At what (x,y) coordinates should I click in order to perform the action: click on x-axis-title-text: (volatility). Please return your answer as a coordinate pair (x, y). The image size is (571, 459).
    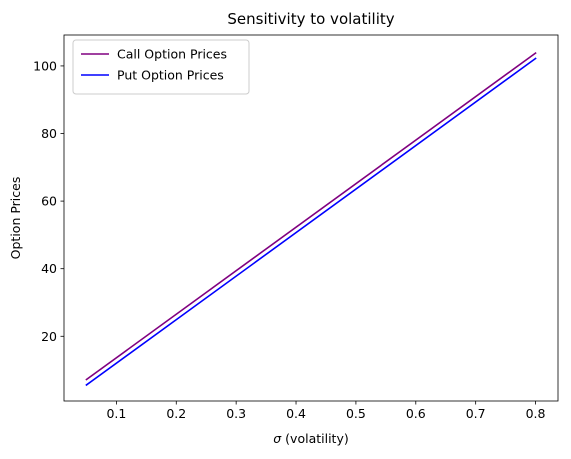
    Looking at the image, I should click on (315, 438).